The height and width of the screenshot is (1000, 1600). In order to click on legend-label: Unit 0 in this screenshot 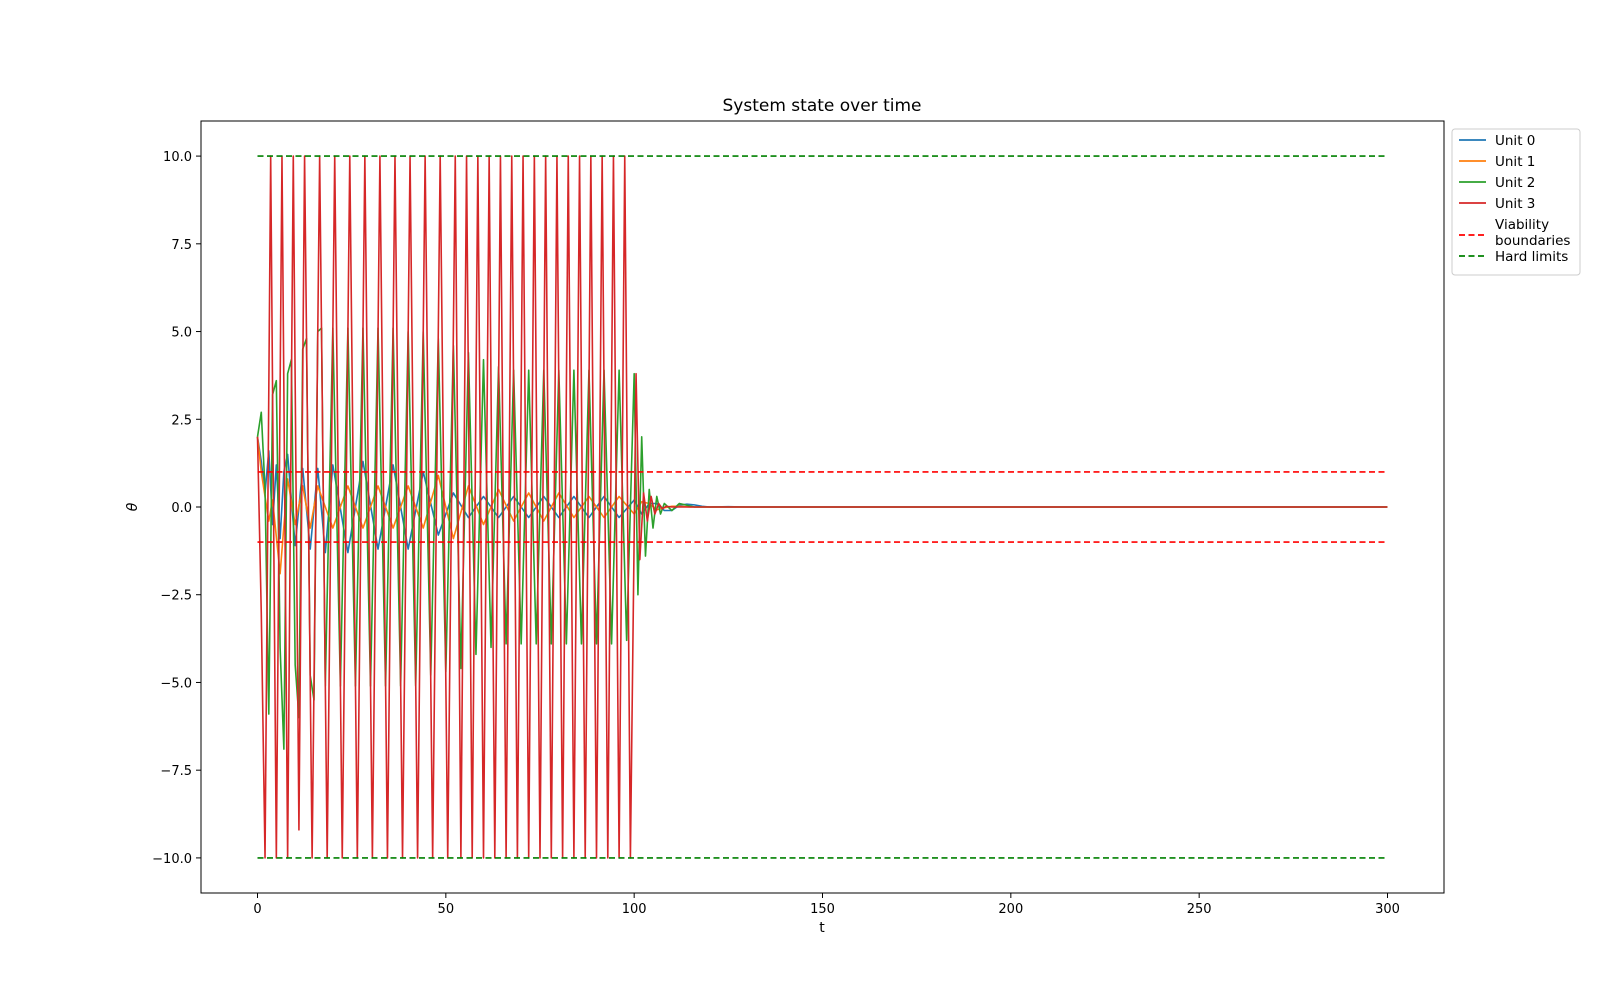, I will do `click(1515, 141)`.